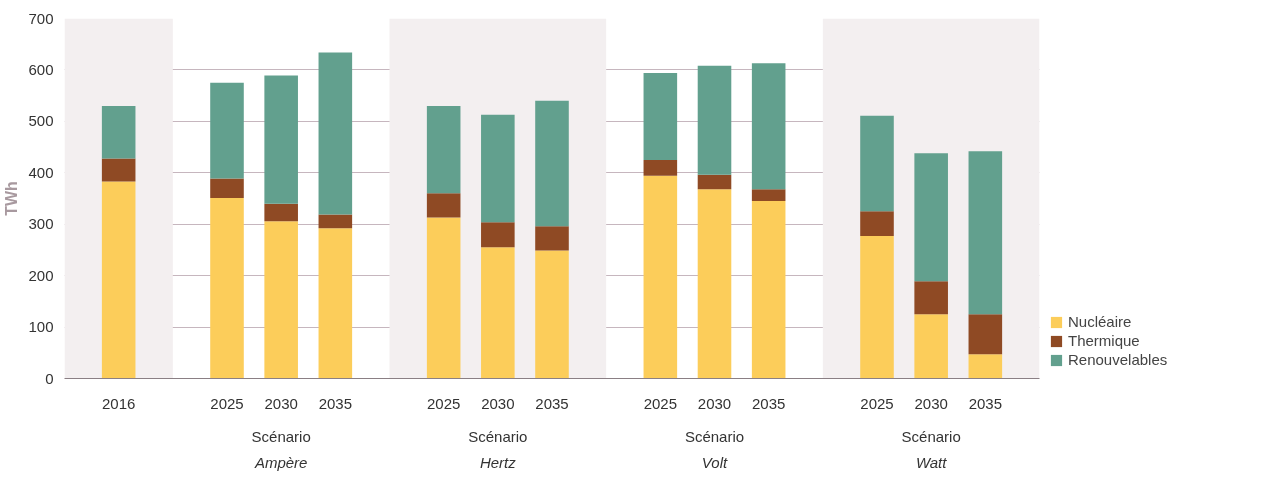 The image size is (1280, 481). What do you see at coordinates (1104, 340) in the screenshot?
I see `legend-label: Thermique` at bounding box center [1104, 340].